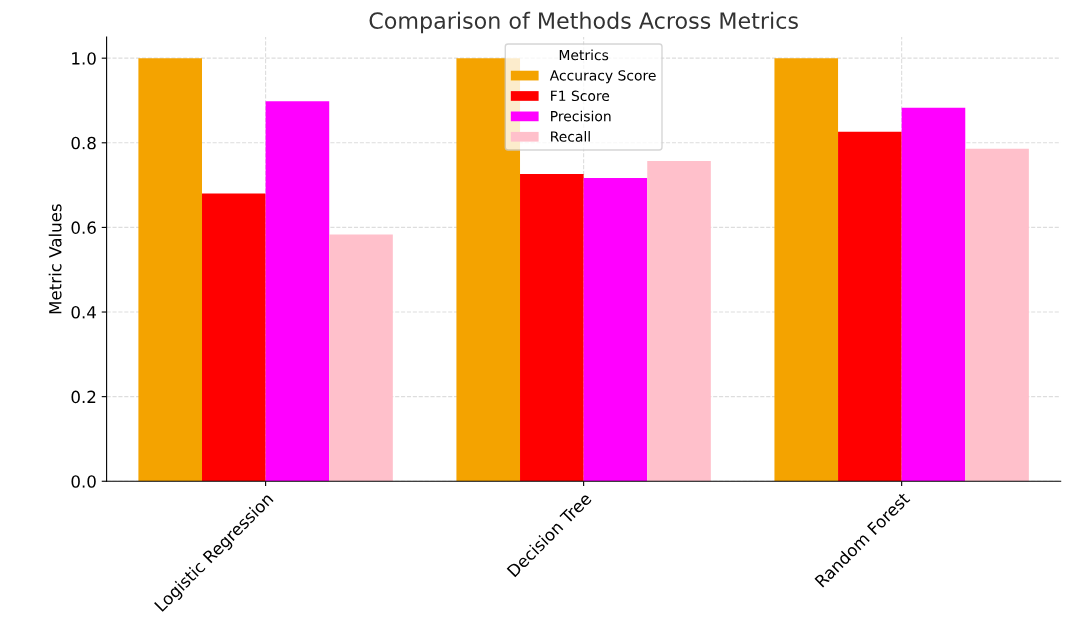 This screenshot has height=617, width=1066. What do you see at coordinates (83, 312) in the screenshot?
I see `y-tick-label: 0.4` at bounding box center [83, 312].